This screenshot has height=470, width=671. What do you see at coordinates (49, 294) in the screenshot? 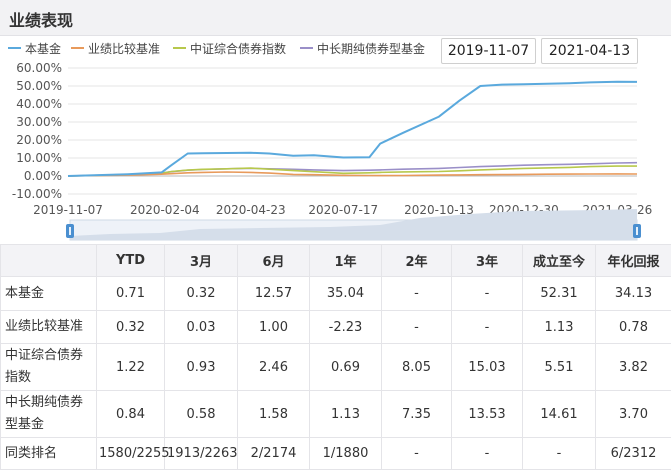
I see `row-label: 本基金` at bounding box center [49, 294].